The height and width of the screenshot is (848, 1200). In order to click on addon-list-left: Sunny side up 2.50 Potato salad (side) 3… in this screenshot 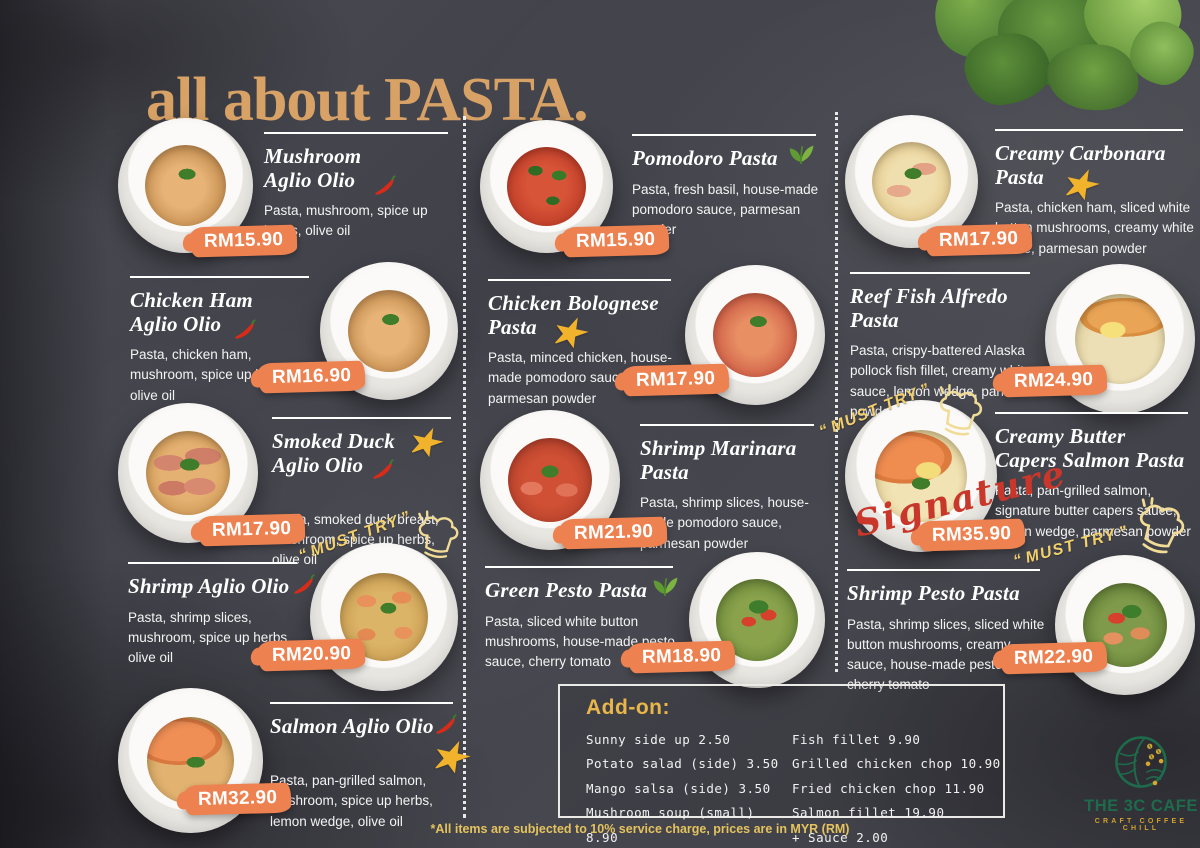, I will do `click(689, 788)`.